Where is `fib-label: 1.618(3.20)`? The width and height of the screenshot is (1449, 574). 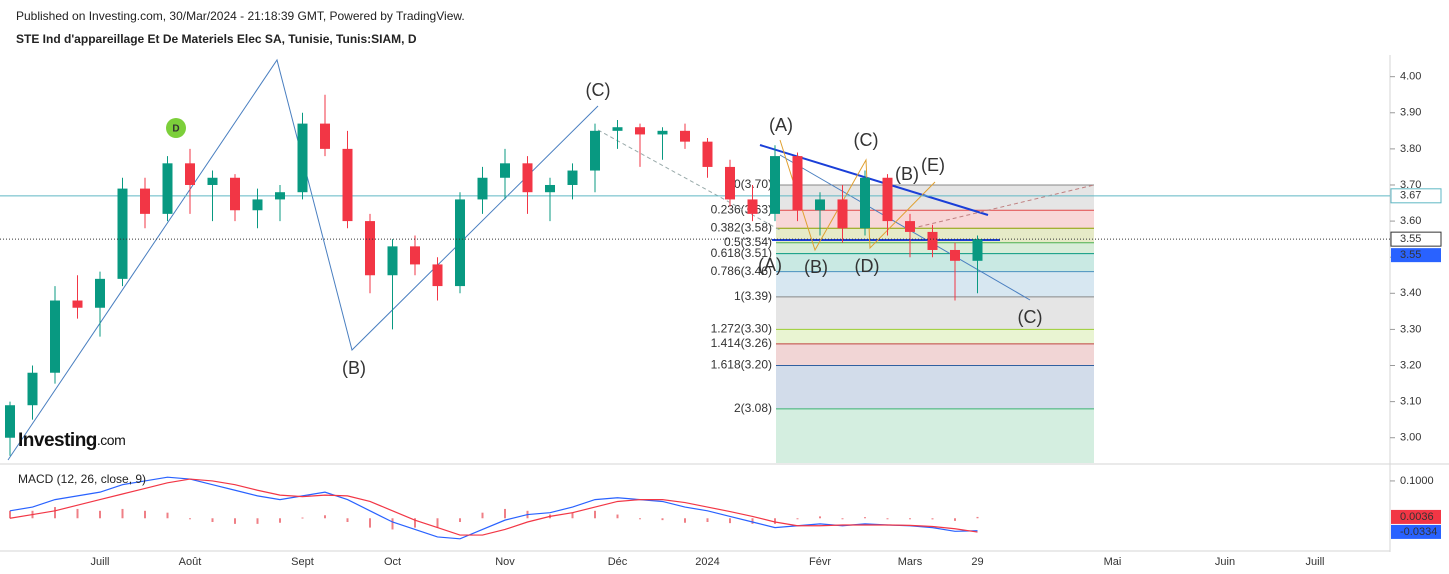 fib-label: 1.618(3.20) is located at coordinates (741, 365).